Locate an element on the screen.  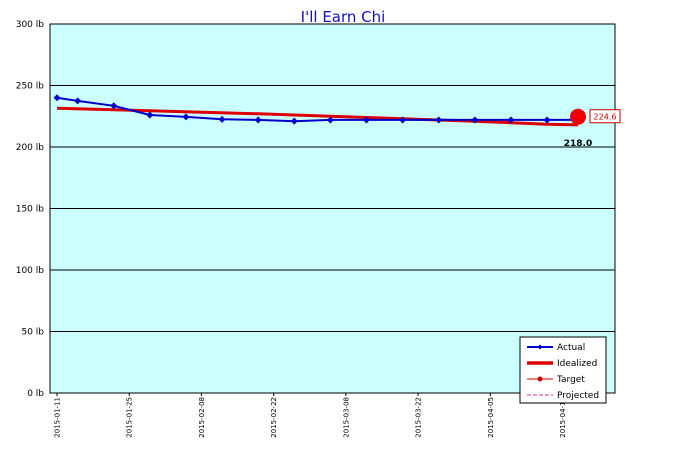
x-tick-label: 2015-02-08 is located at coordinates (202, 417).